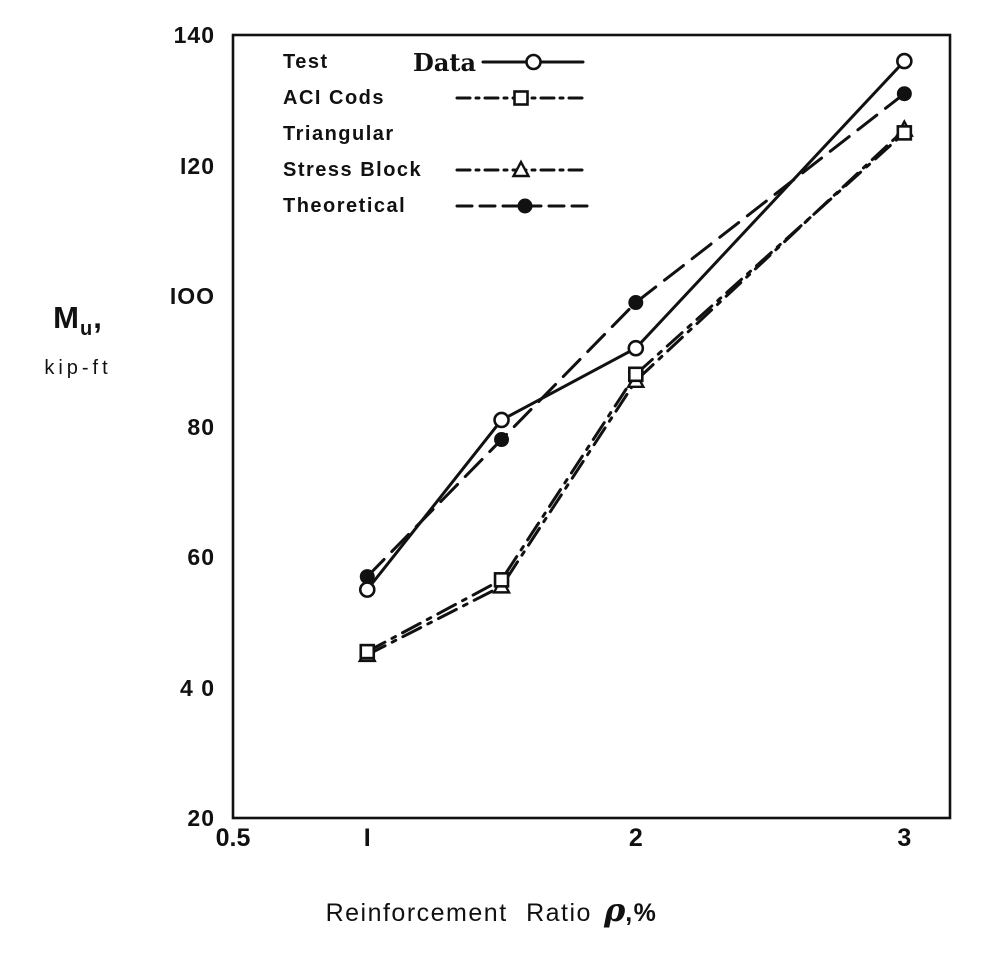  I want to click on legend-item-test-data: Test Data, so click(439, 62).